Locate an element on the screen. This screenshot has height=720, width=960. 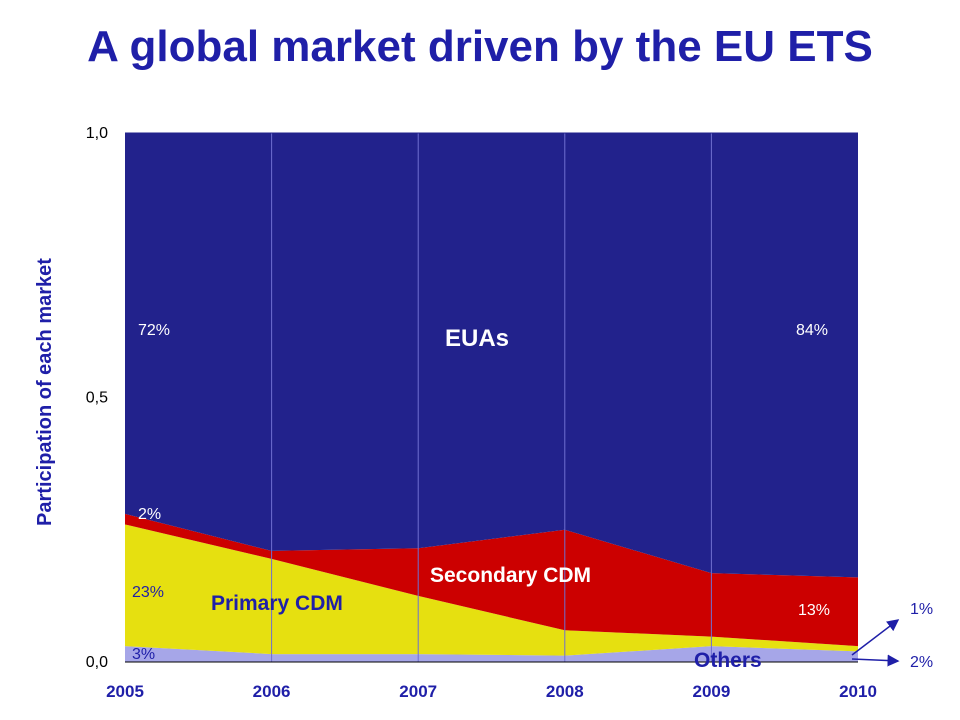
leader-arrow-primary-cdm is located at coordinates (875, 637).